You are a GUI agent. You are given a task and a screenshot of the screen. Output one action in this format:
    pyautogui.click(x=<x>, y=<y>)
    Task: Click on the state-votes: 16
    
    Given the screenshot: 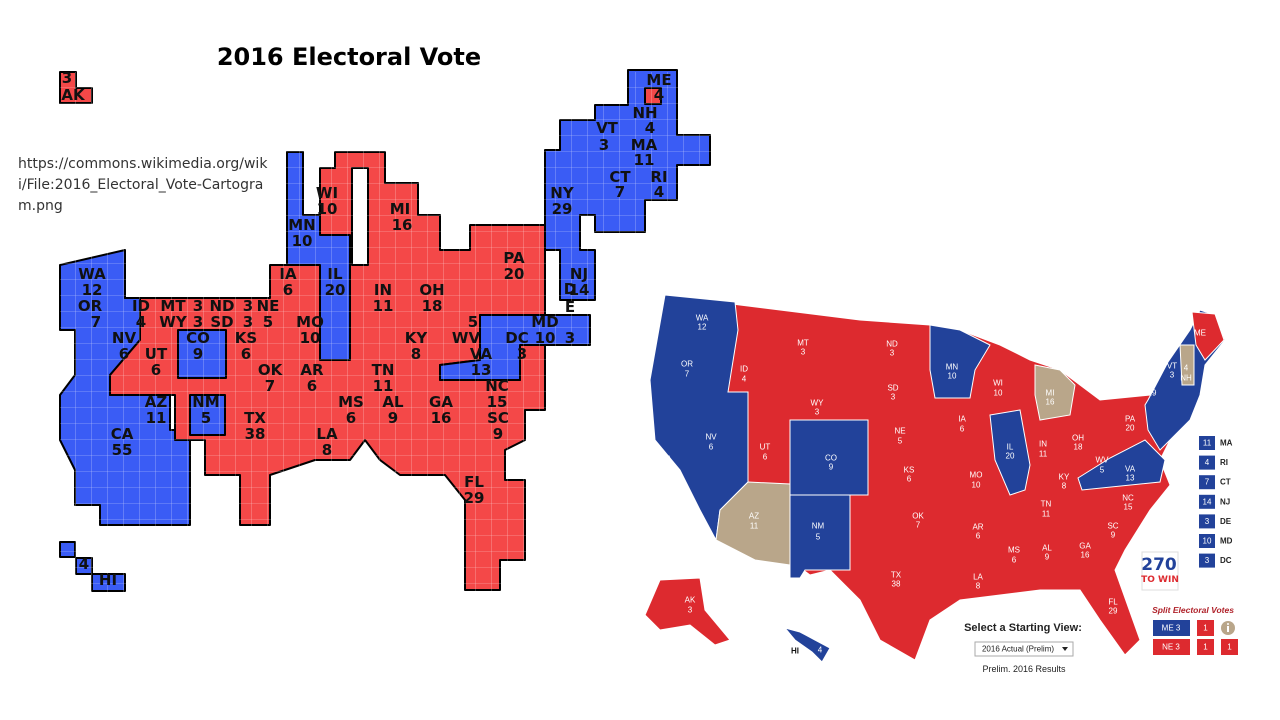 What is the action you would take?
    pyautogui.click(x=441, y=418)
    